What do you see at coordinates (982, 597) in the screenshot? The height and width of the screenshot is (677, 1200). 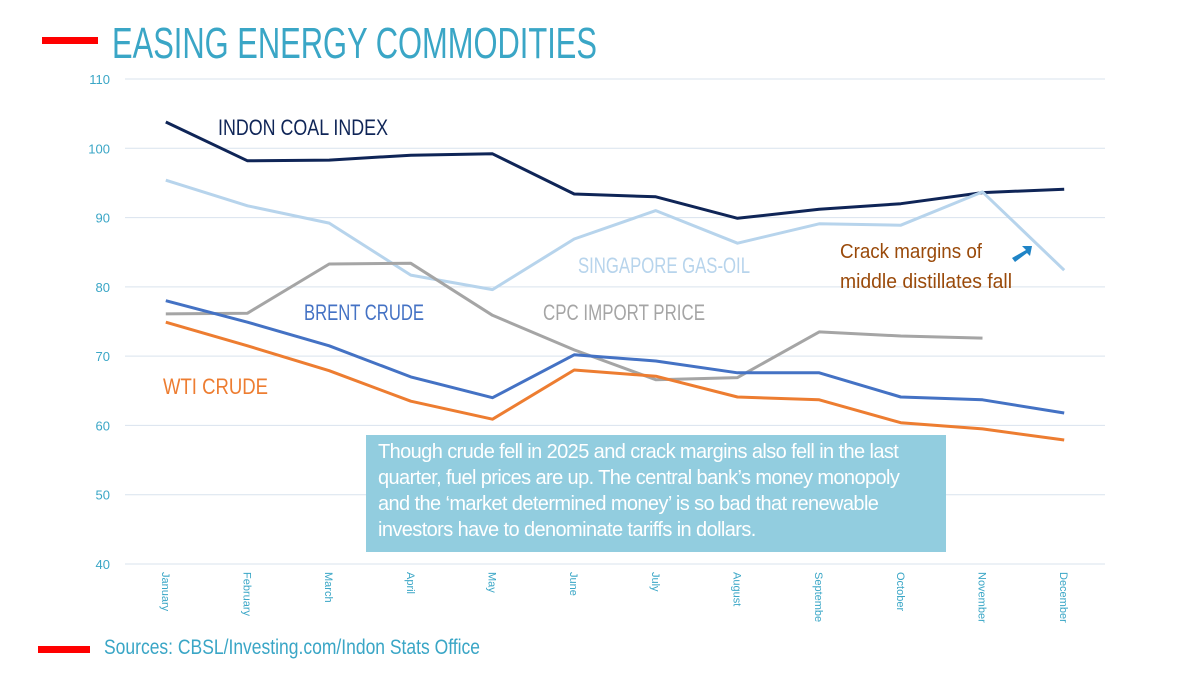 I see `x-tick-label: November` at bounding box center [982, 597].